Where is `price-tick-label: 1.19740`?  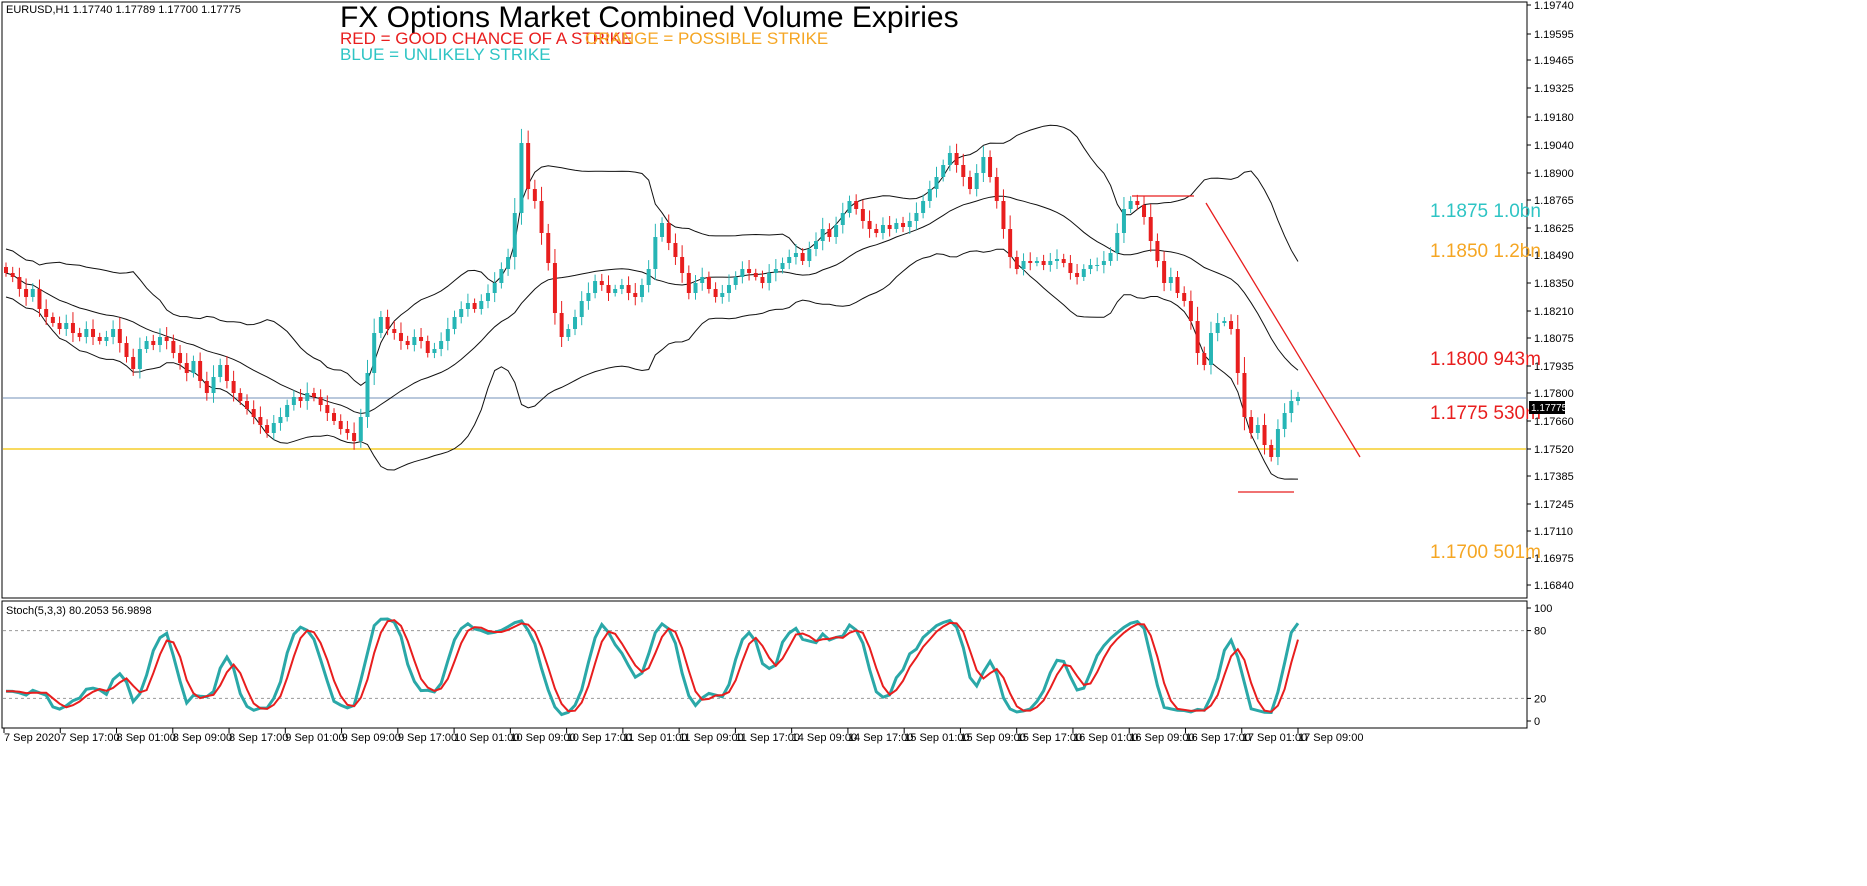
price-tick-label: 1.19740 is located at coordinates (1554, 6).